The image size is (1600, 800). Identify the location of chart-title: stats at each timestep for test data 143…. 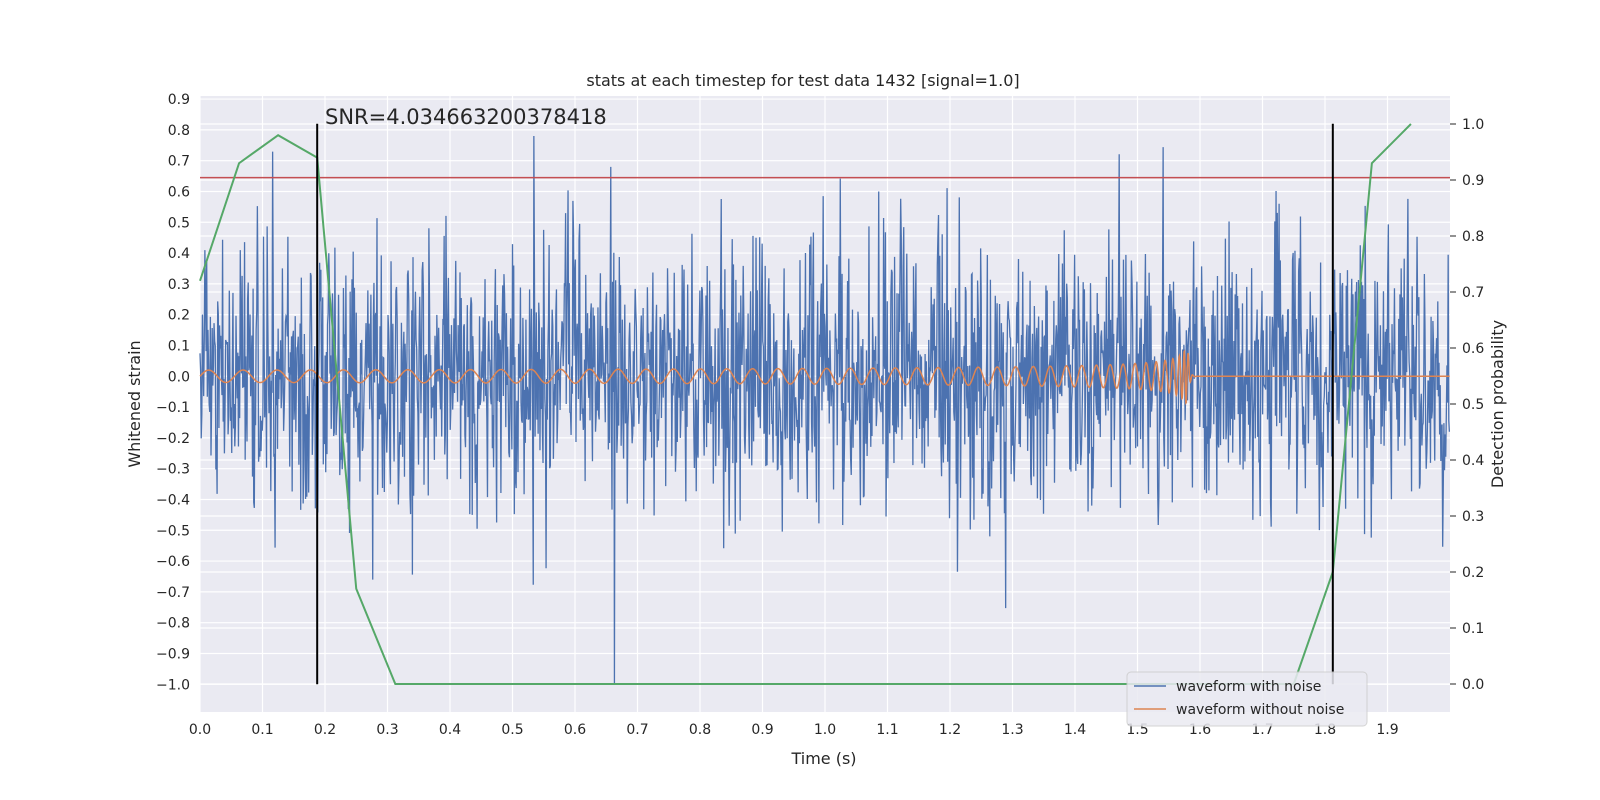
(802, 80).